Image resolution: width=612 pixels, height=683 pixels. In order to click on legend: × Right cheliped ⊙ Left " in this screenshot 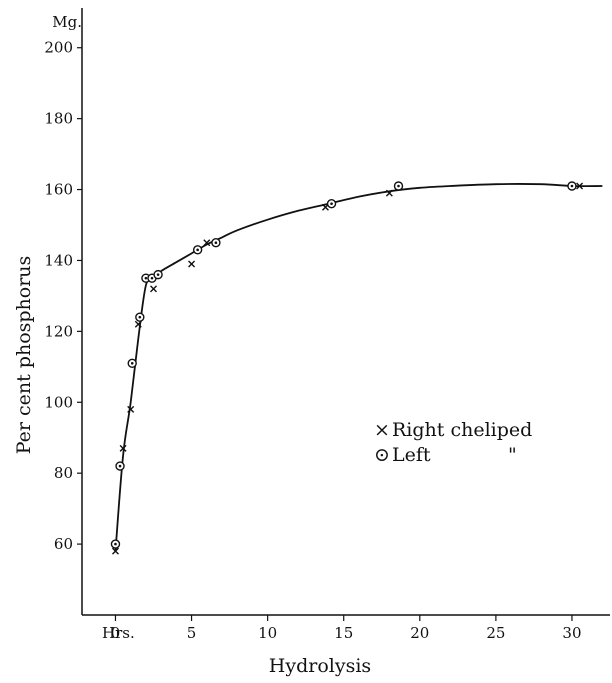, I will do `click(453, 442)`.